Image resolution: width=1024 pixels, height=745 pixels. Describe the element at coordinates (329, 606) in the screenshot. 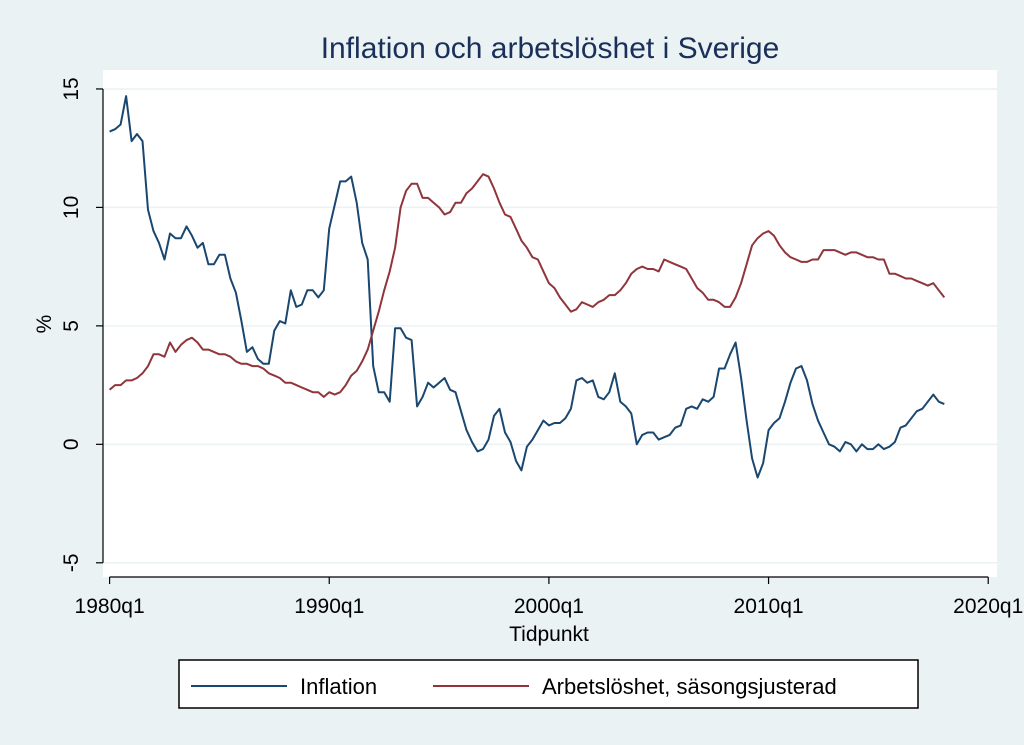

I see `x-tick-label: 1990q1` at that location.